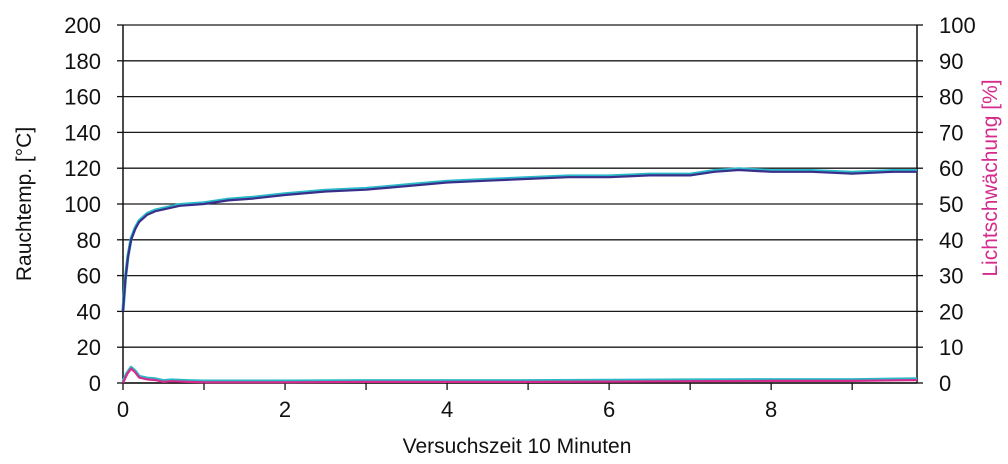 The width and height of the screenshot is (1008, 464). What do you see at coordinates (951, 311) in the screenshot?
I see `y-tick-label-right: 20` at bounding box center [951, 311].